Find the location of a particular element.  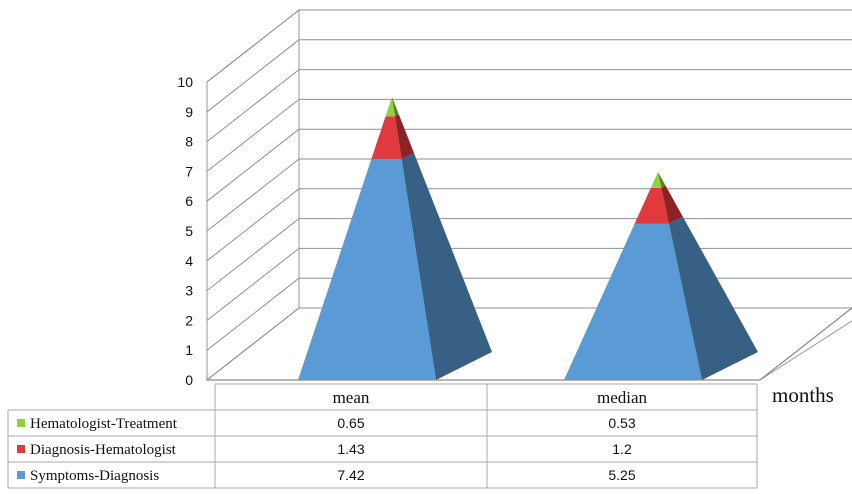

y-tick-label: 7 is located at coordinates (189, 171).